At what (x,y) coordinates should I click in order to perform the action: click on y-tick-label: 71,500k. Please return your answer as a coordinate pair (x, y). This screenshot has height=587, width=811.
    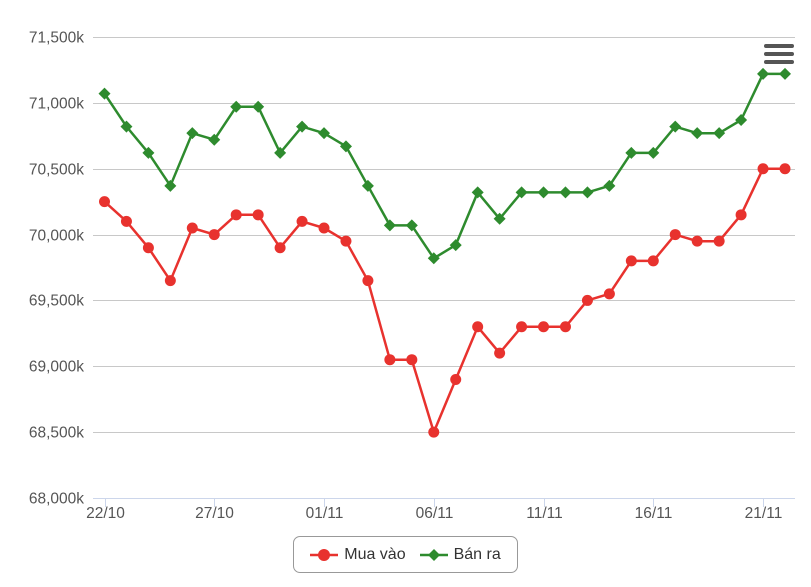
    Looking at the image, I should click on (56, 38).